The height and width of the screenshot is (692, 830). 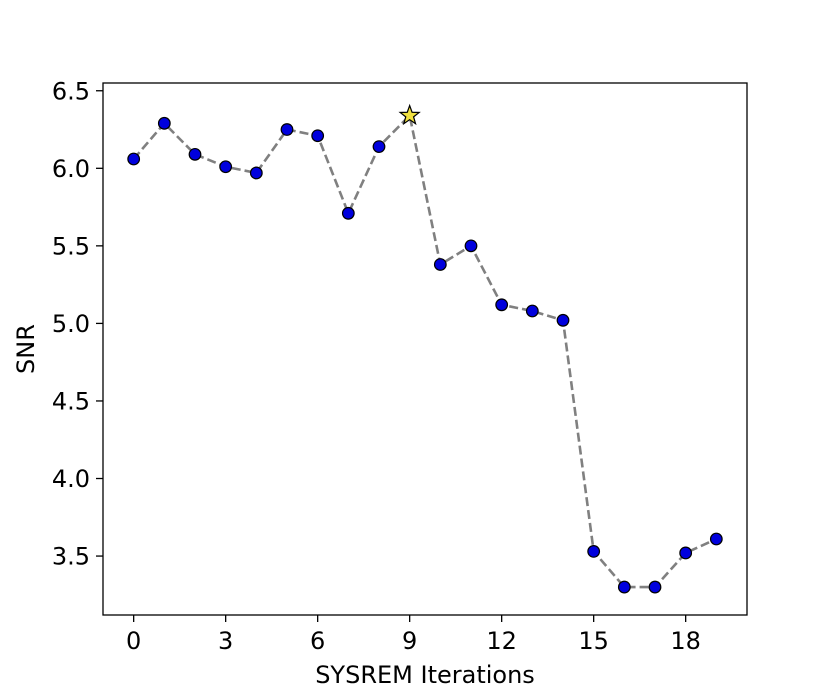 I want to click on x-tick-label: 6, so click(x=317, y=641).